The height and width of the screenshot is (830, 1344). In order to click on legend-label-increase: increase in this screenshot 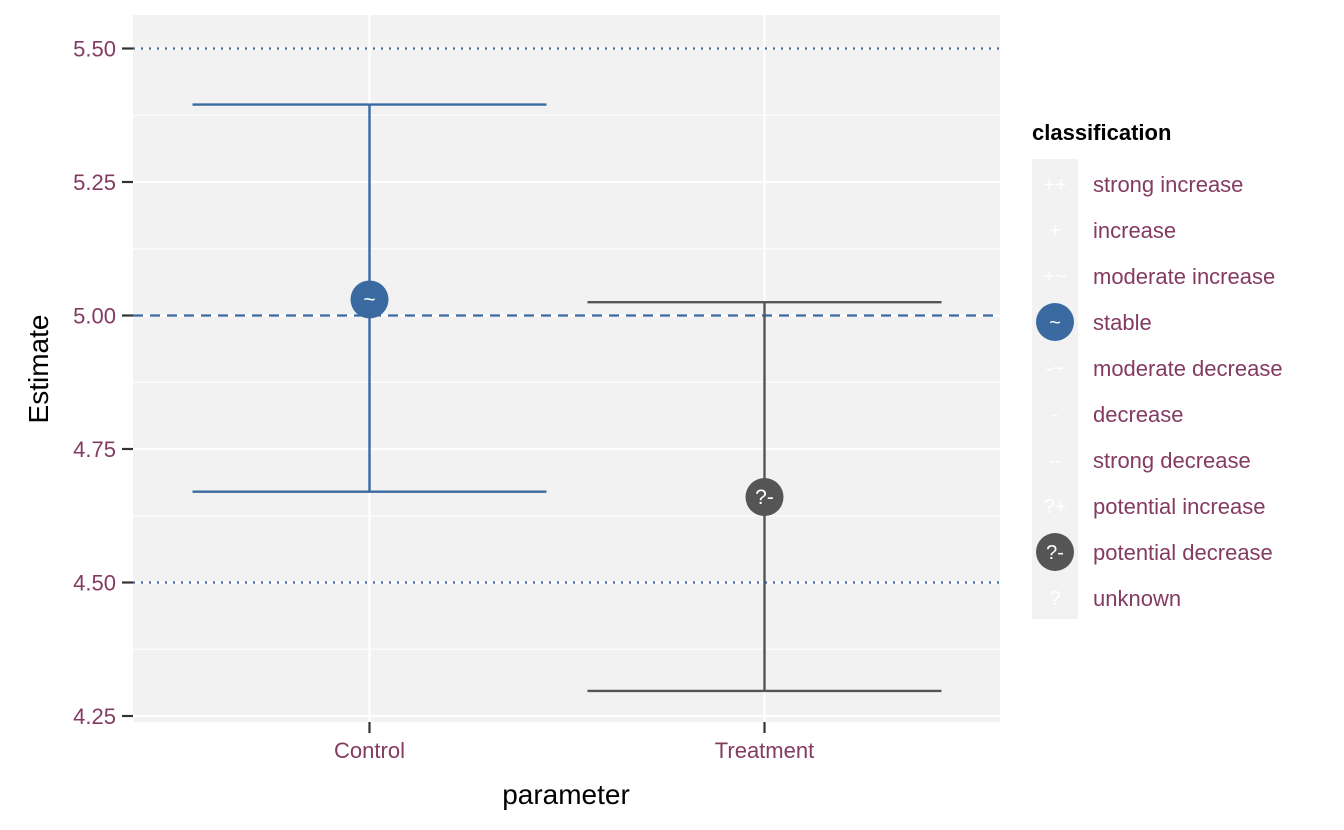, I will do `click(1134, 230)`.